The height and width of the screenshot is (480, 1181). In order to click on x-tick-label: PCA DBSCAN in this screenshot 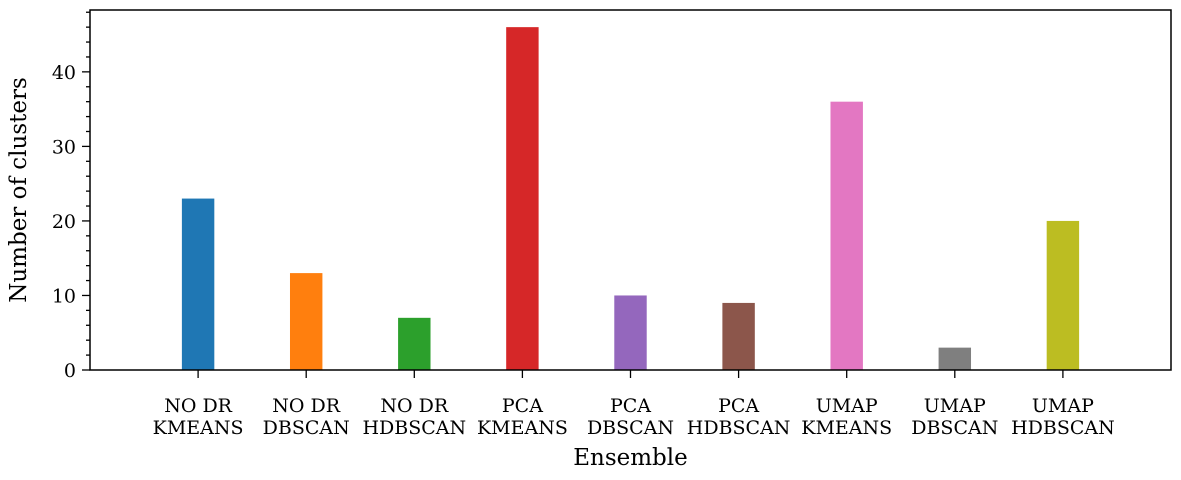, I will do `click(630, 417)`.